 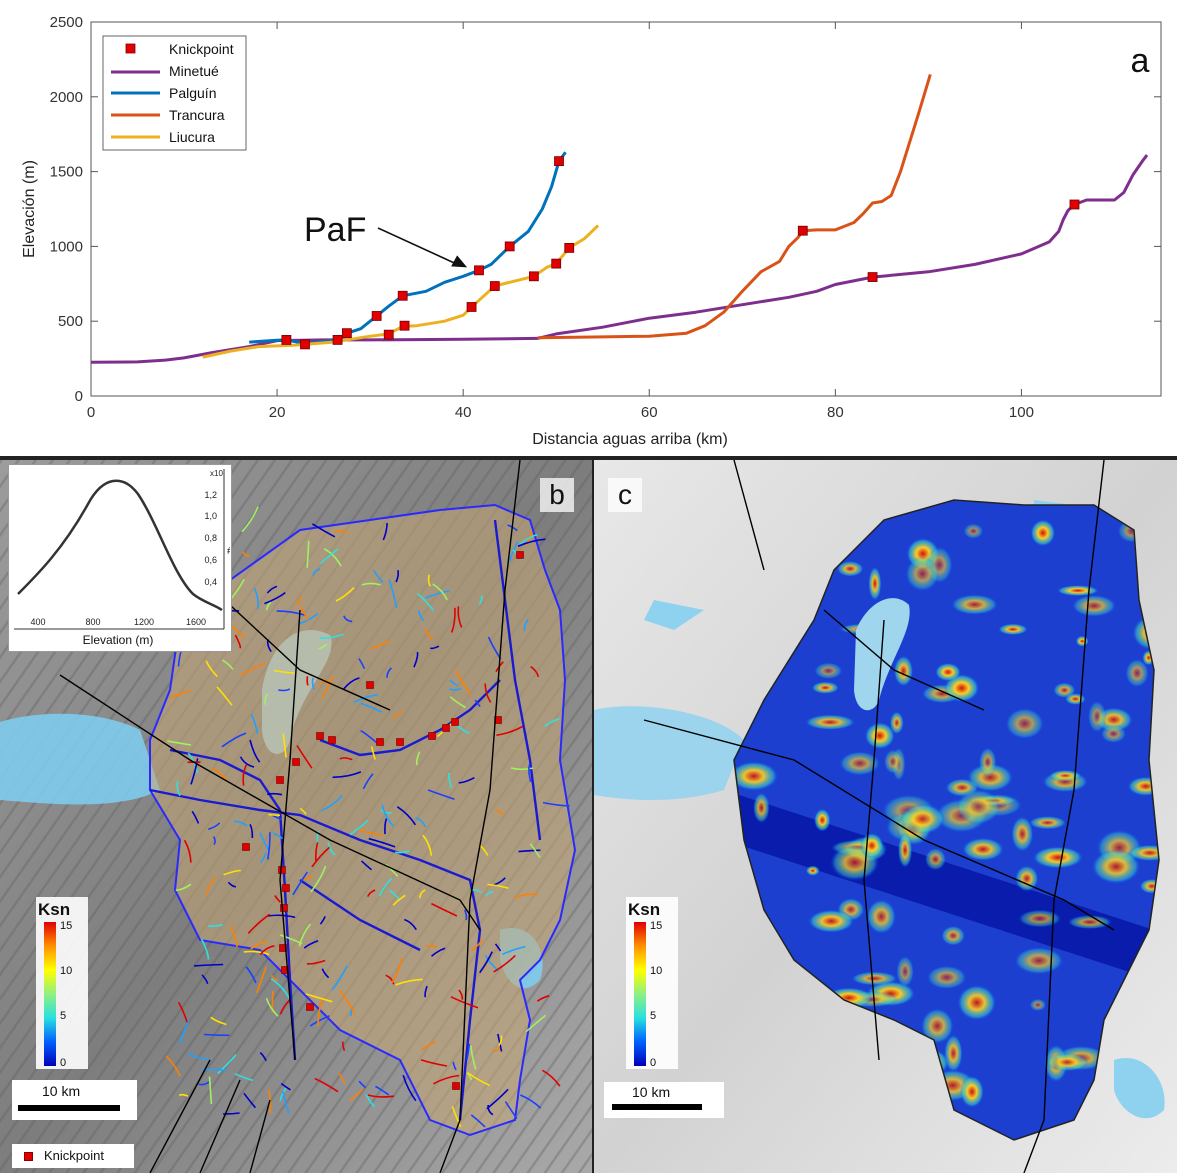 I want to click on scale-bar-box, so click(x=74, y=1100).